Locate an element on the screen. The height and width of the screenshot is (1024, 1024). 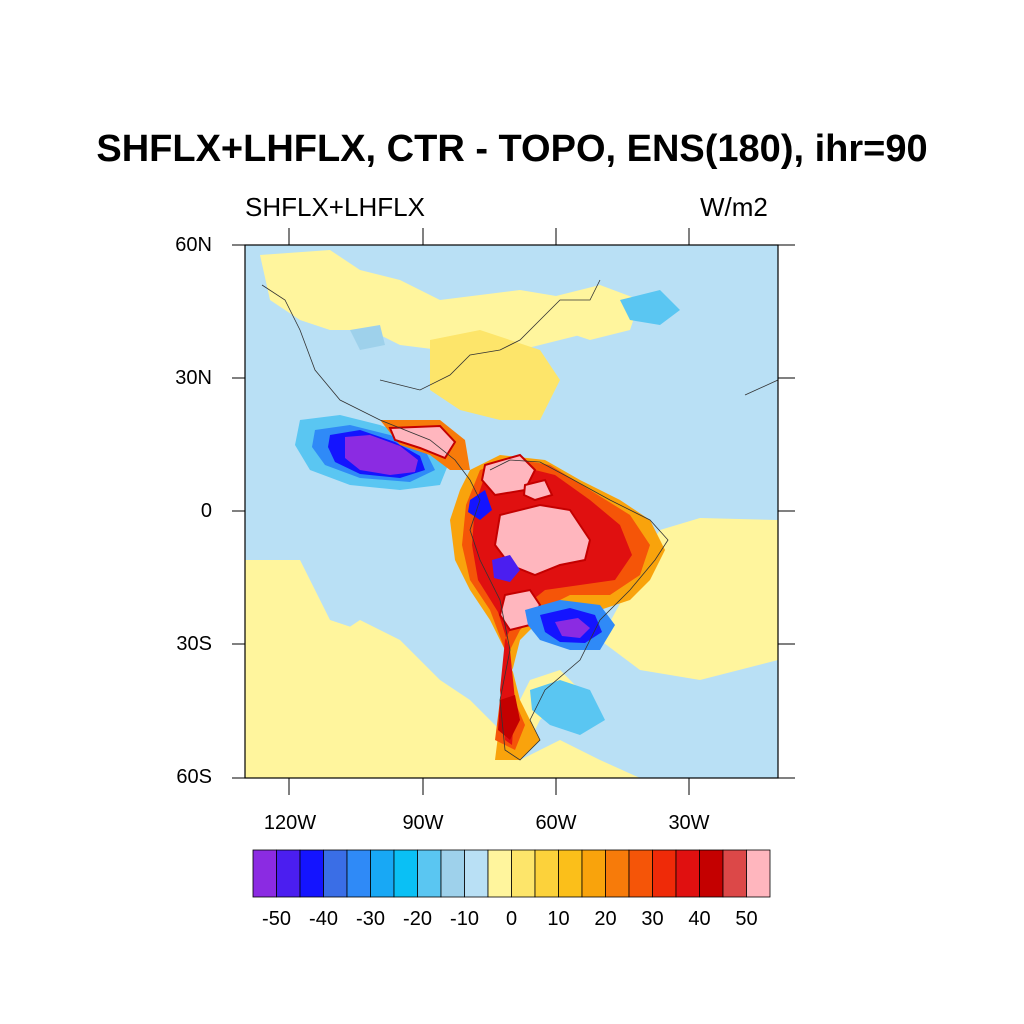
colorbar-label: 40 is located at coordinates (699, 919).